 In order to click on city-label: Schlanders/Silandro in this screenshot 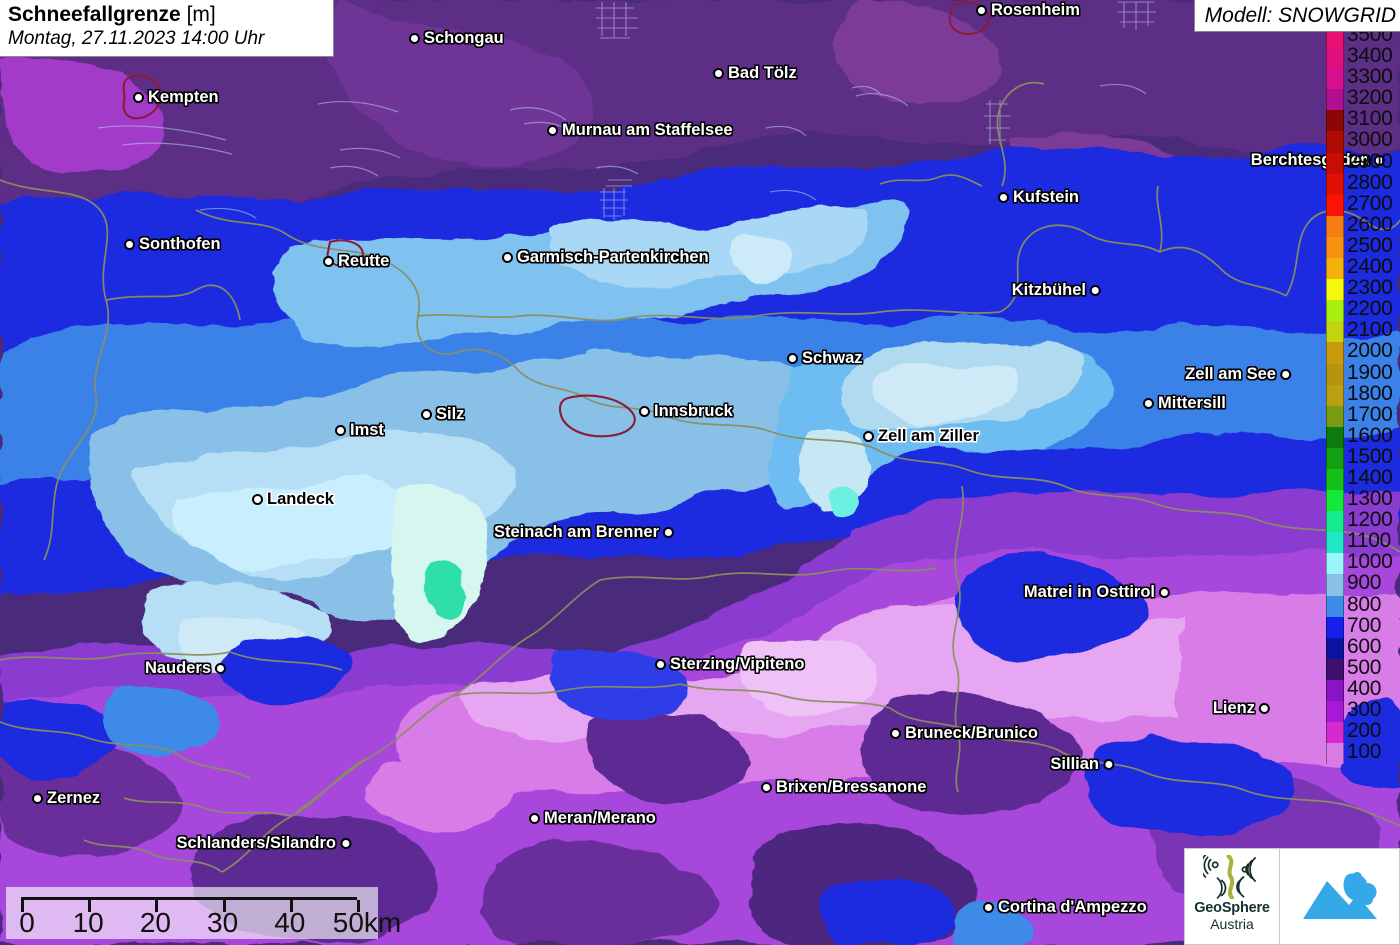, I will do `click(256, 843)`.